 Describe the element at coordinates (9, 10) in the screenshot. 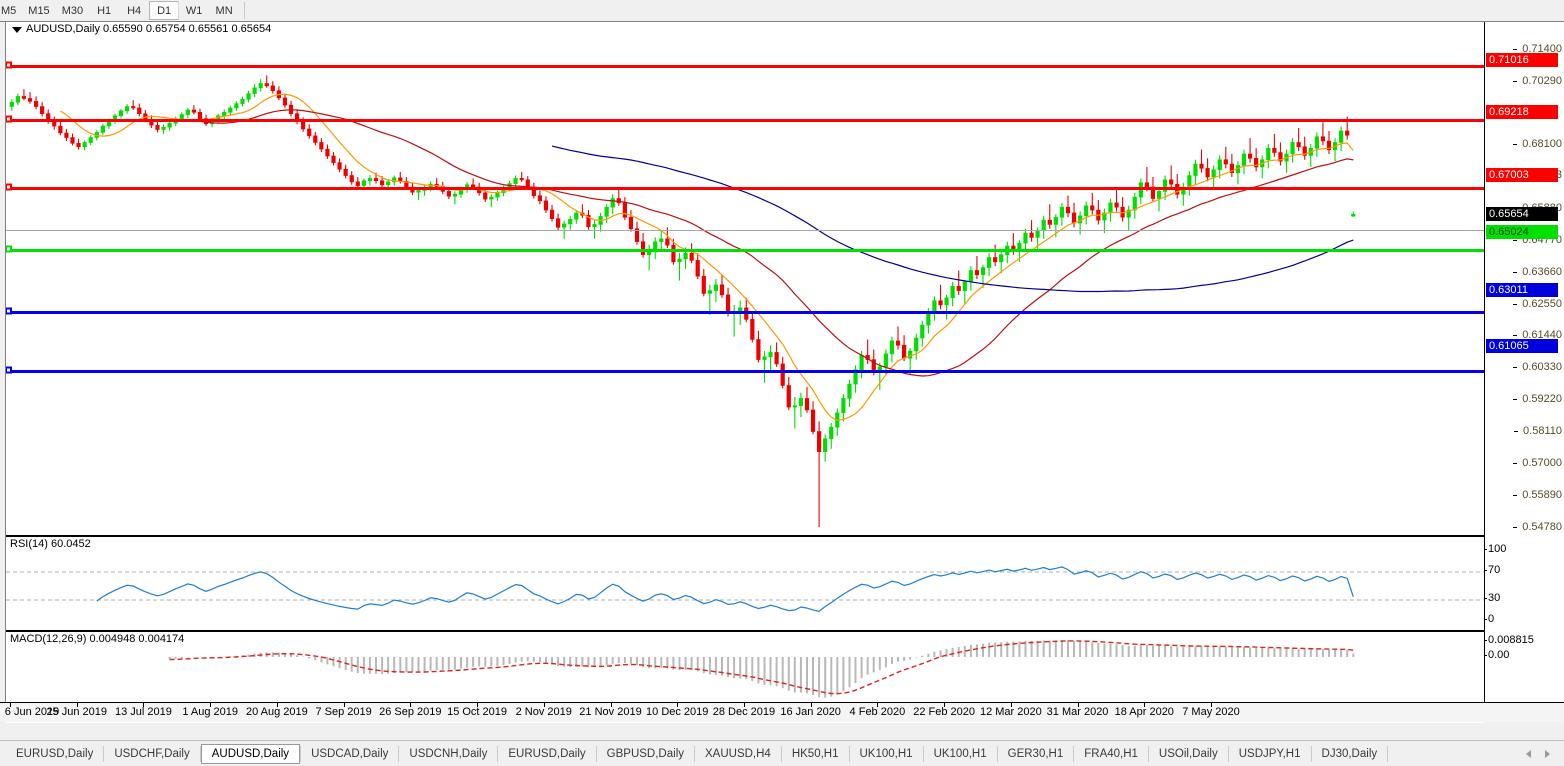

I see `timeframe-m5: M5` at that location.